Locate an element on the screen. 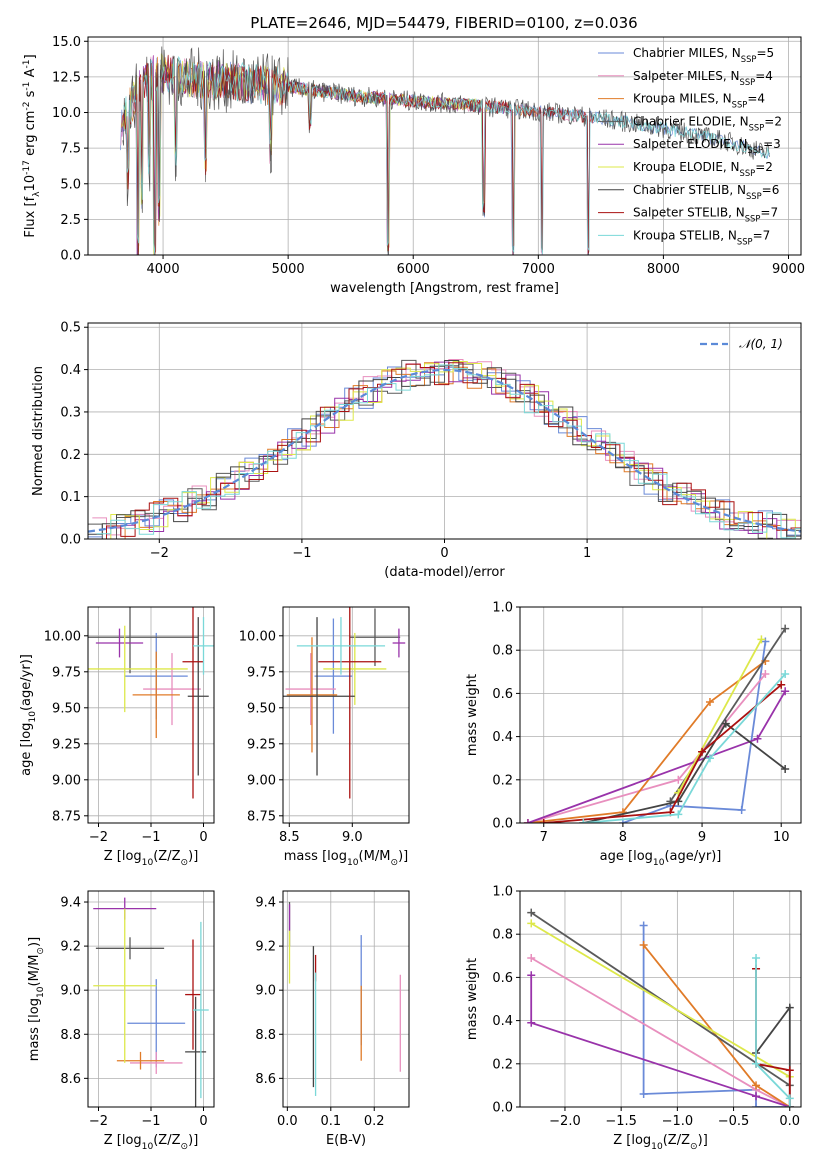 This screenshot has height=1170, width=819. legend-entry: Salpeter MILES, NSSP=4 is located at coordinates (703, 78).